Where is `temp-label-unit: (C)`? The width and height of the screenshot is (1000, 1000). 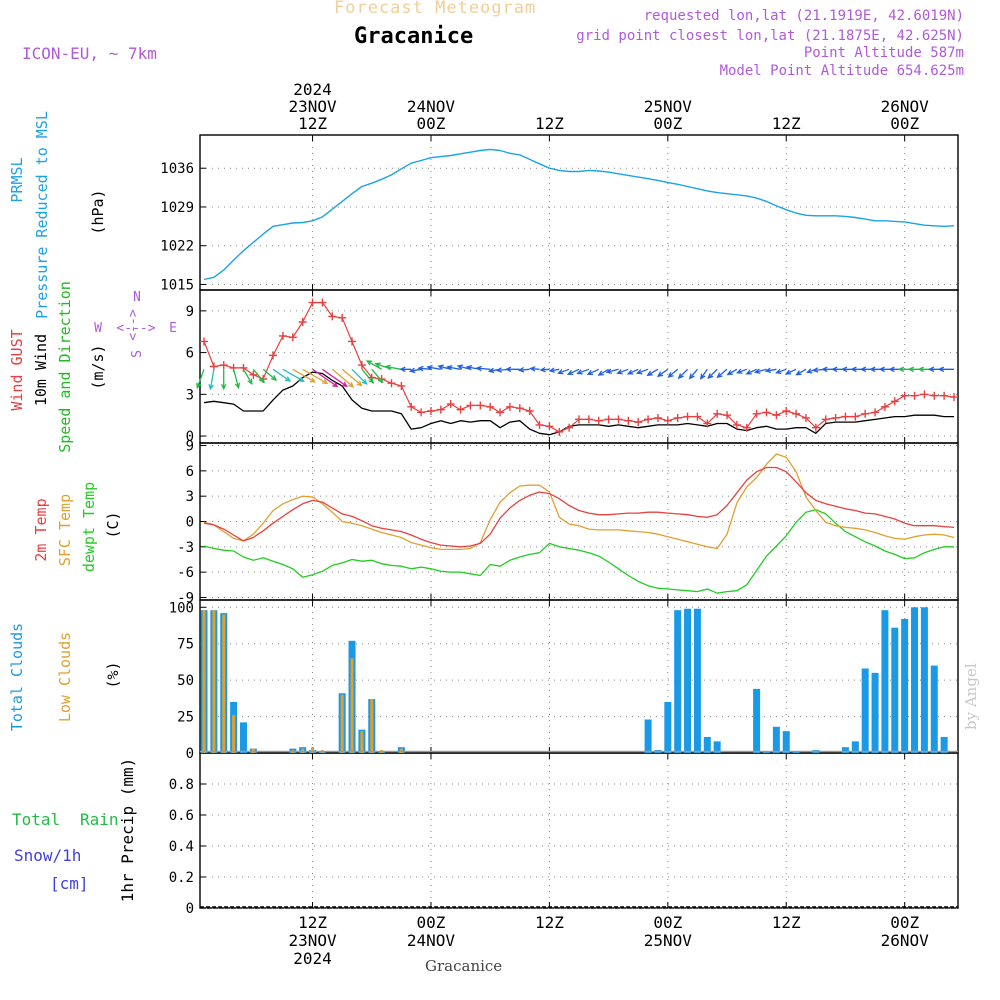 temp-label-unit: (C) is located at coordinates (113, 524).